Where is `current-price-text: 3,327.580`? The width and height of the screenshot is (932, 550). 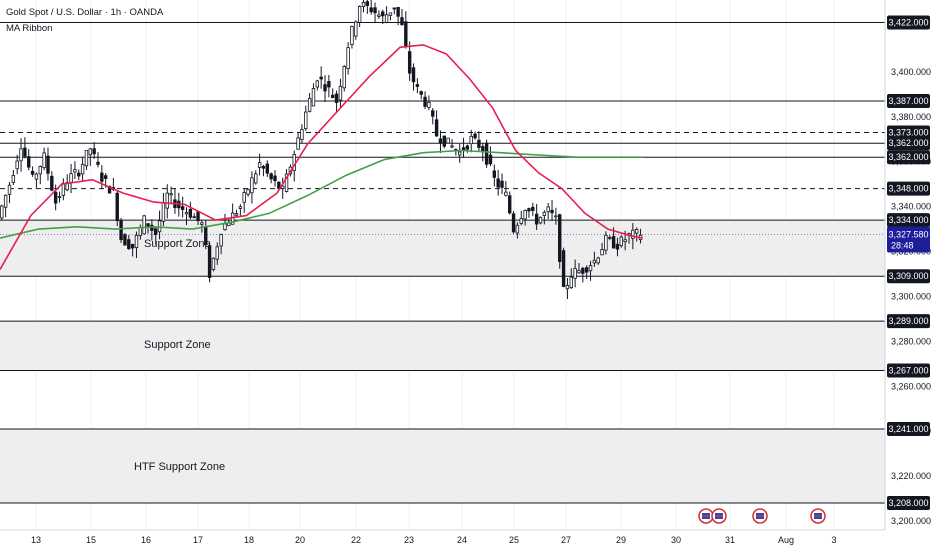 current-price-text: 3,327.580 is located at coordinates (908, 235).